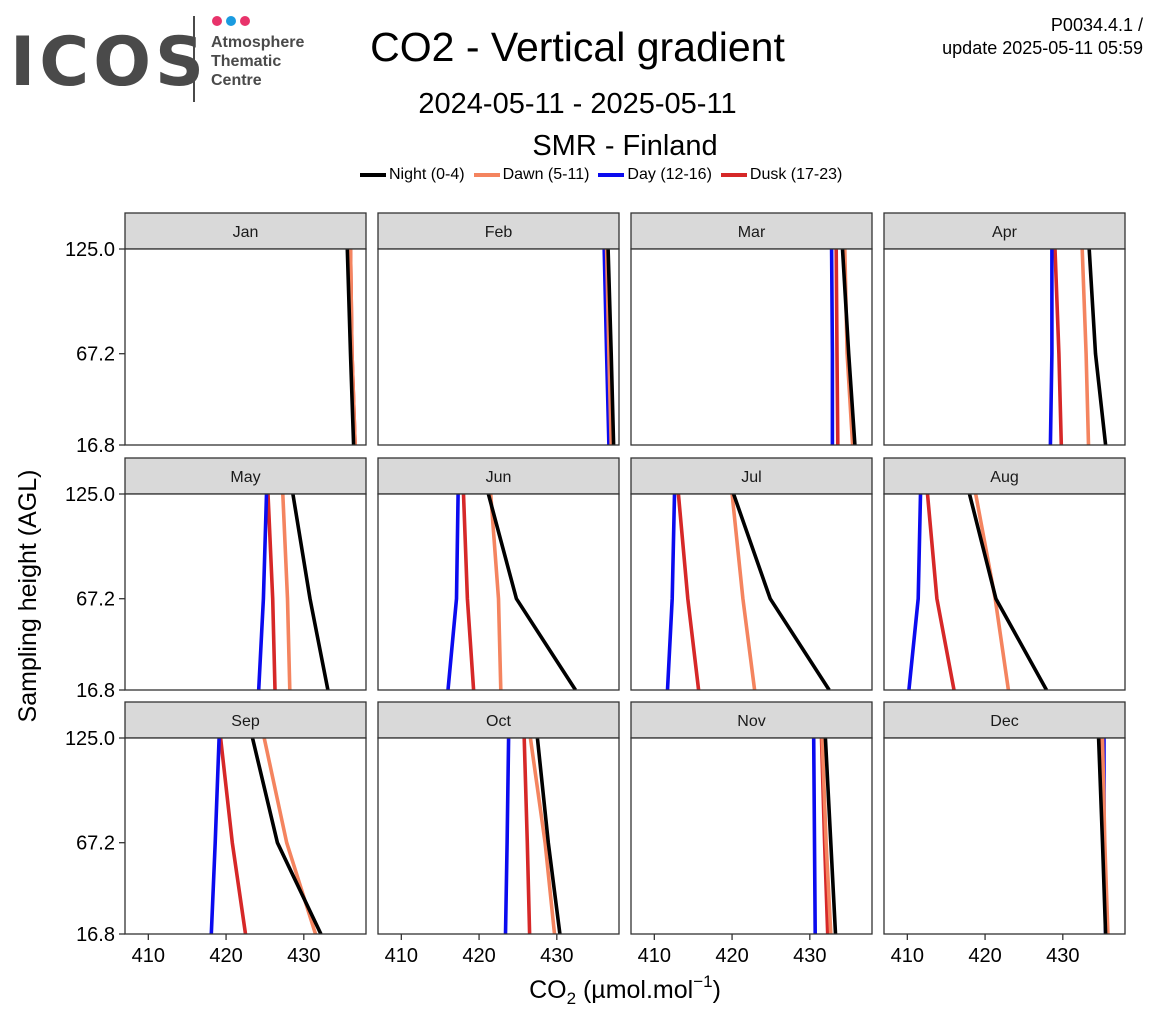 The image size is (1155, 1020). Describe the element at coordinates (669, 174) in the screenshot. I see `legend-label-day: Day (12-16)` at that location.